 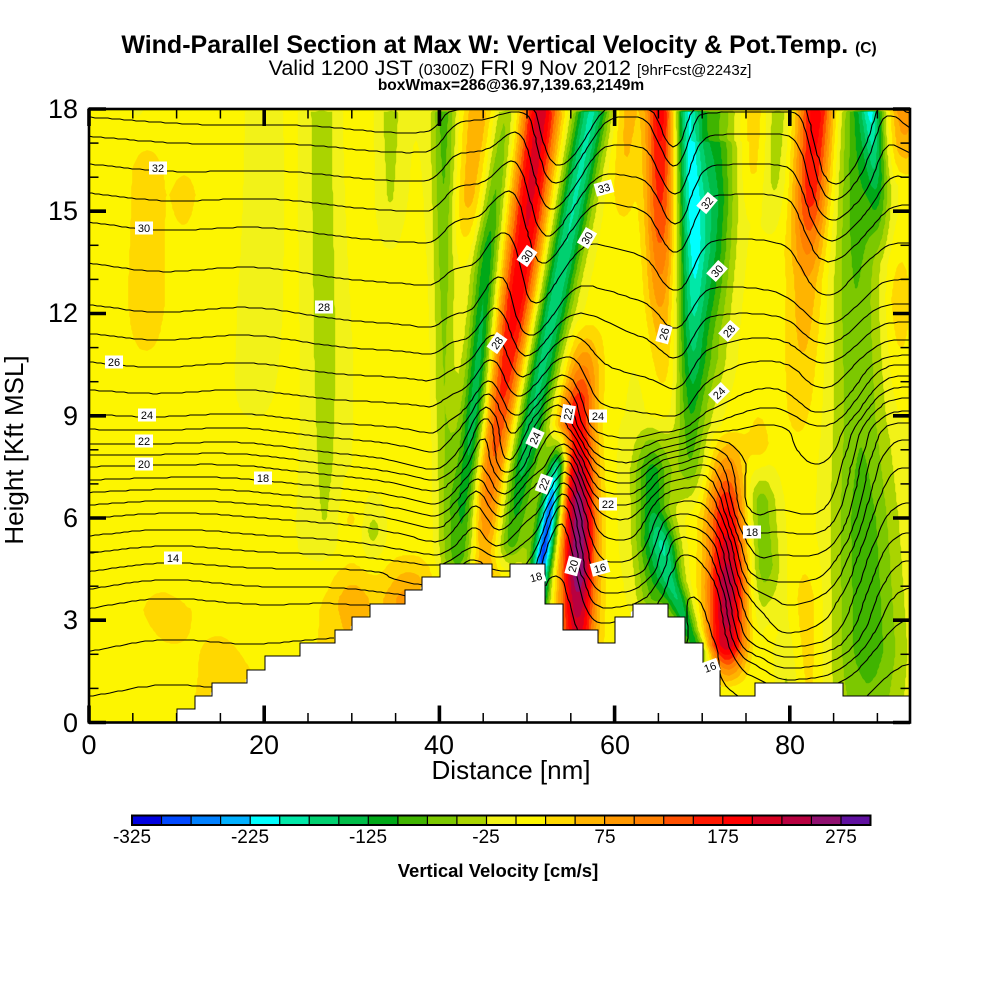 What do you see at coordinates (368, 837) in the screenshot?
I see `svg-text: -125` at bounding box center [368, 837].